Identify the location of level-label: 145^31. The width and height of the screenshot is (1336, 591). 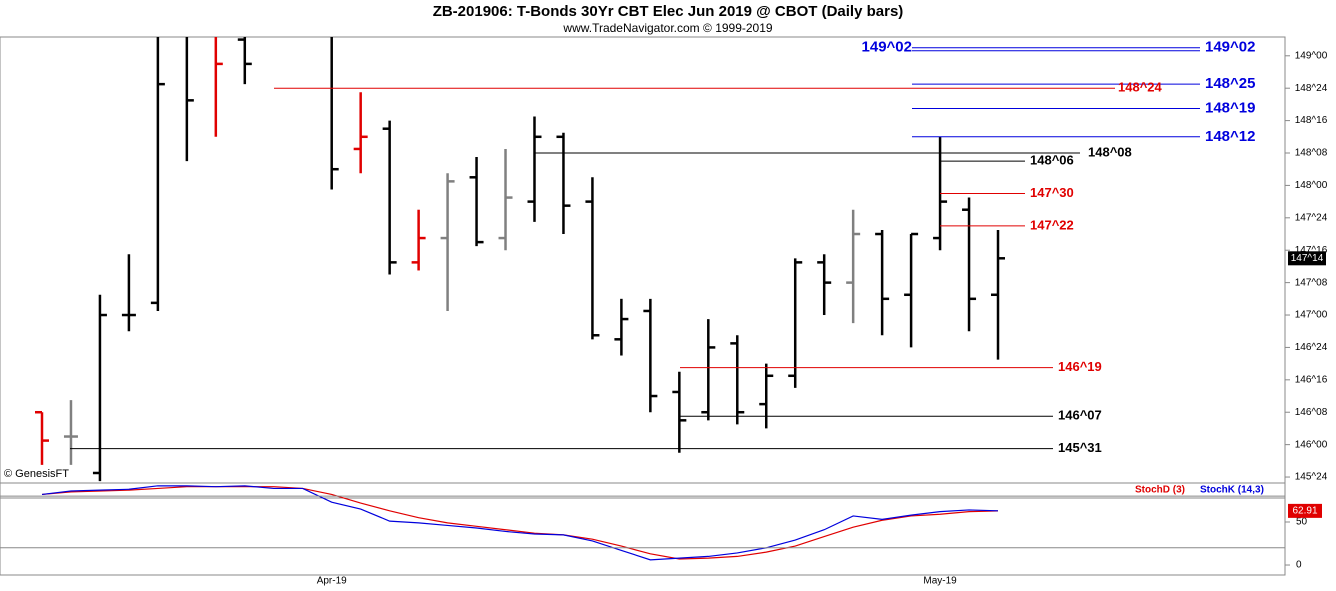
(1080, 447).